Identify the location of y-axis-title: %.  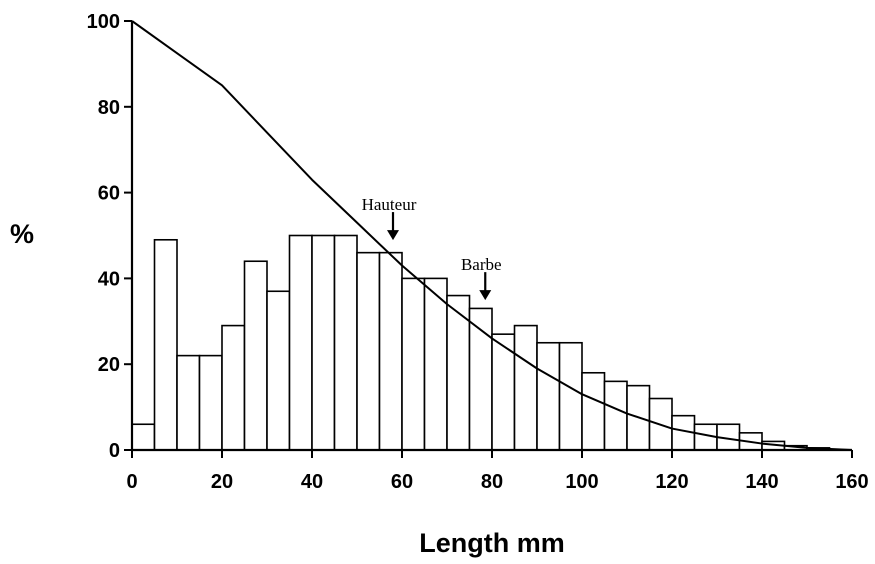
(22, 234).